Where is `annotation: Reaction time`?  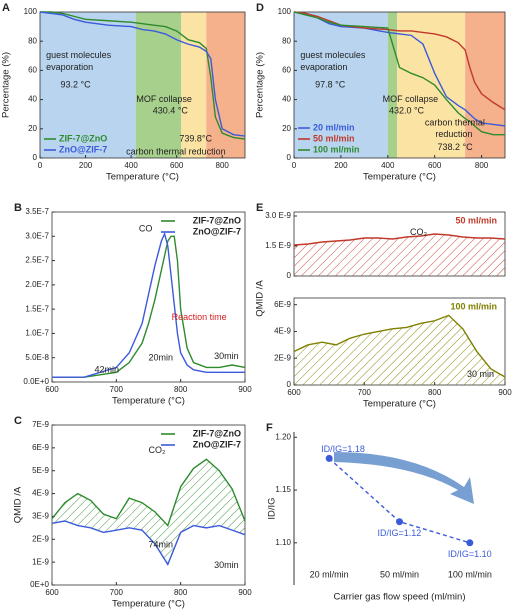
annotation: Reaction time is located at coordinates (199, 317).